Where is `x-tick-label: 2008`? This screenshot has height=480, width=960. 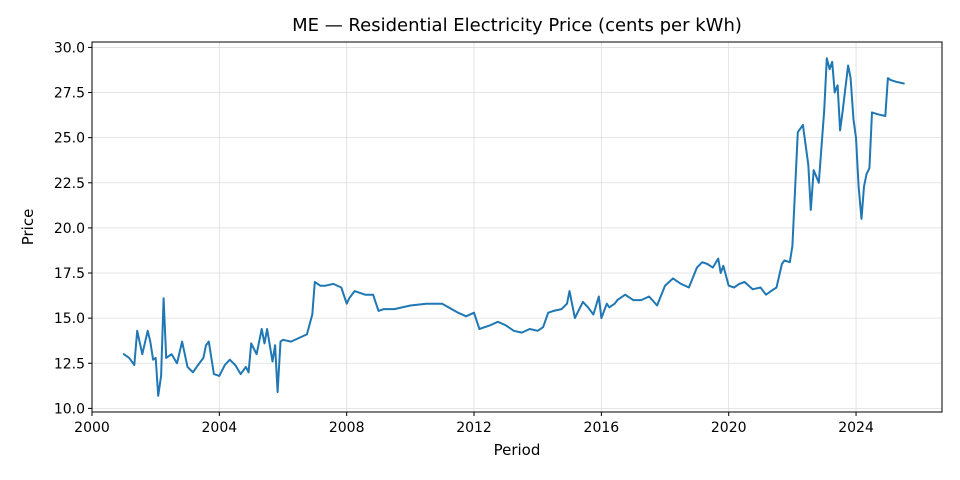 x-tick-label: 2008 is located at coordinates (347, 428).